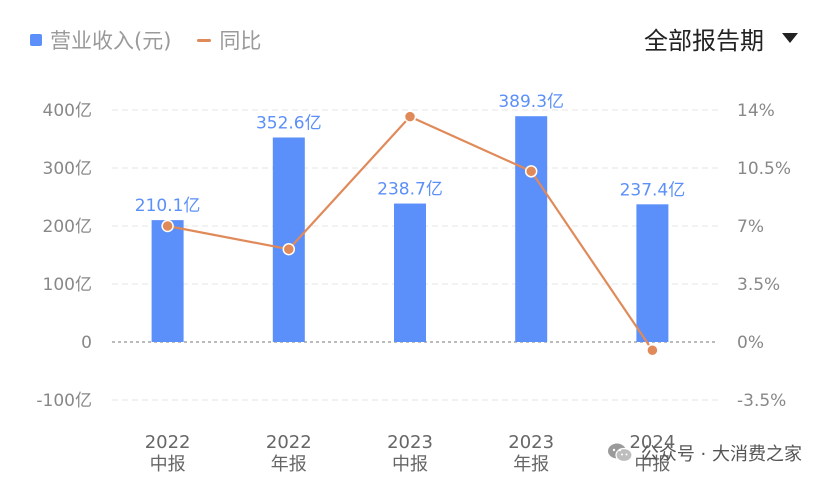 Image resolution: width=828 pixels, height=489 pixels. I want to click on right-axis-tick-label: 14%, so click(756, 111).